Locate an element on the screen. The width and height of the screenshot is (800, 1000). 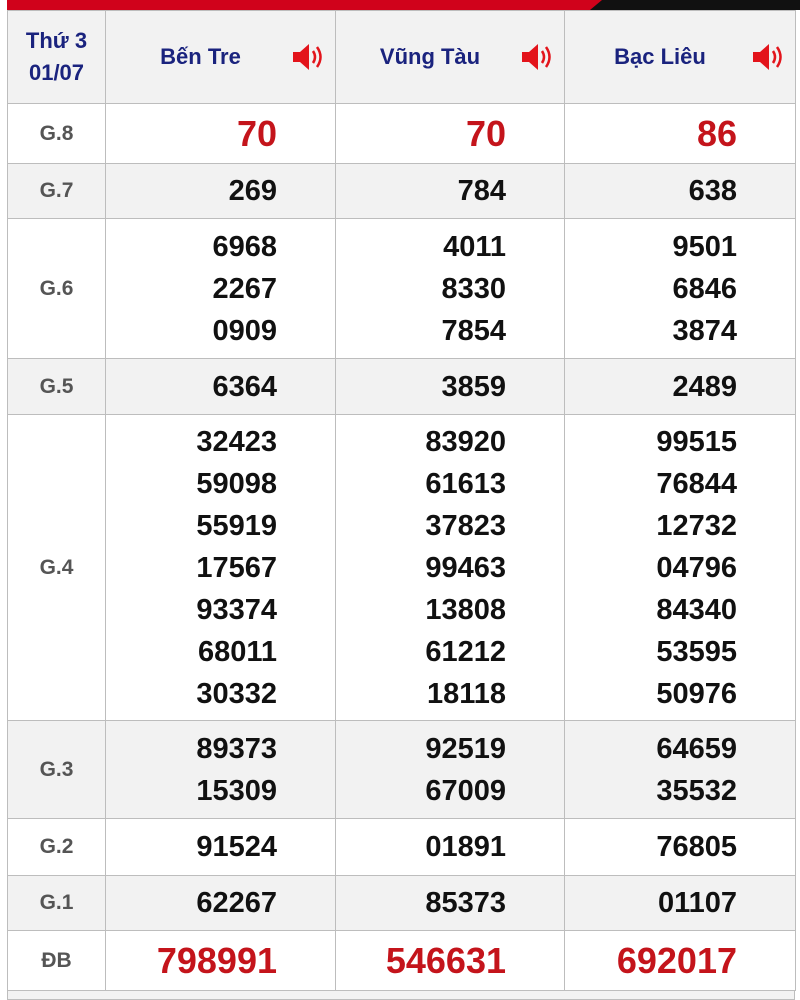
prize-number: 784 is located at coordinates (481, 191).